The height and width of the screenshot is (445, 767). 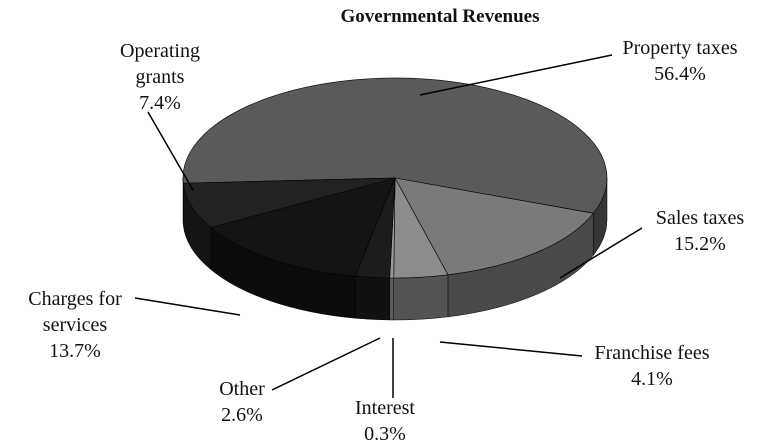 What do you see at coordinates (75, 312) in the screenshot?
I see `slice-label: Charges for services` at bounding box center [75, 312].